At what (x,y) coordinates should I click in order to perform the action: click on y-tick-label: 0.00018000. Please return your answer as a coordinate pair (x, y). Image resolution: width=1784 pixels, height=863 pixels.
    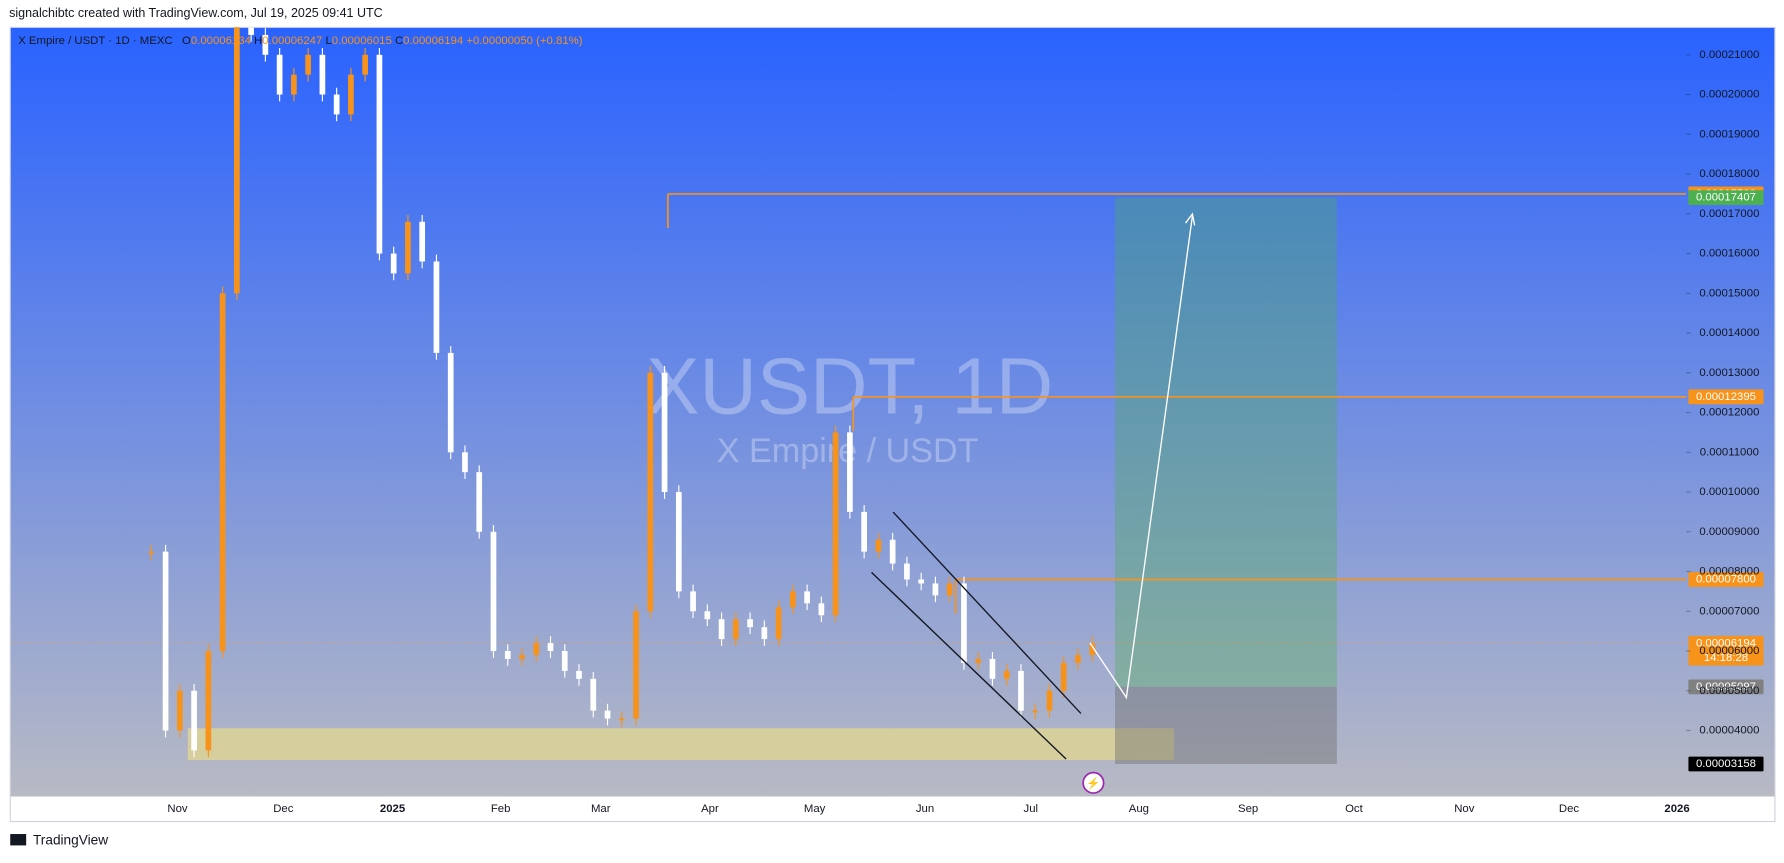
    Looking at the image, I should click on (1729, 174).